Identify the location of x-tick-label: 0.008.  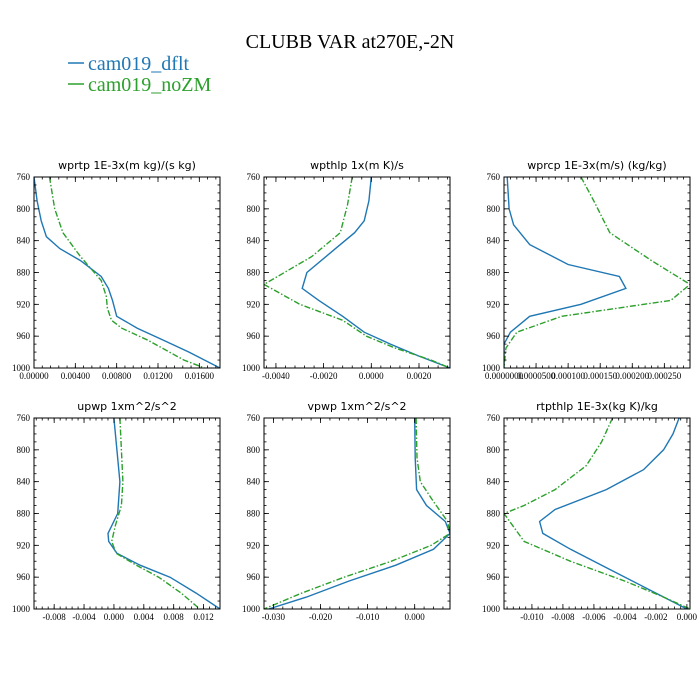
(174, 617).